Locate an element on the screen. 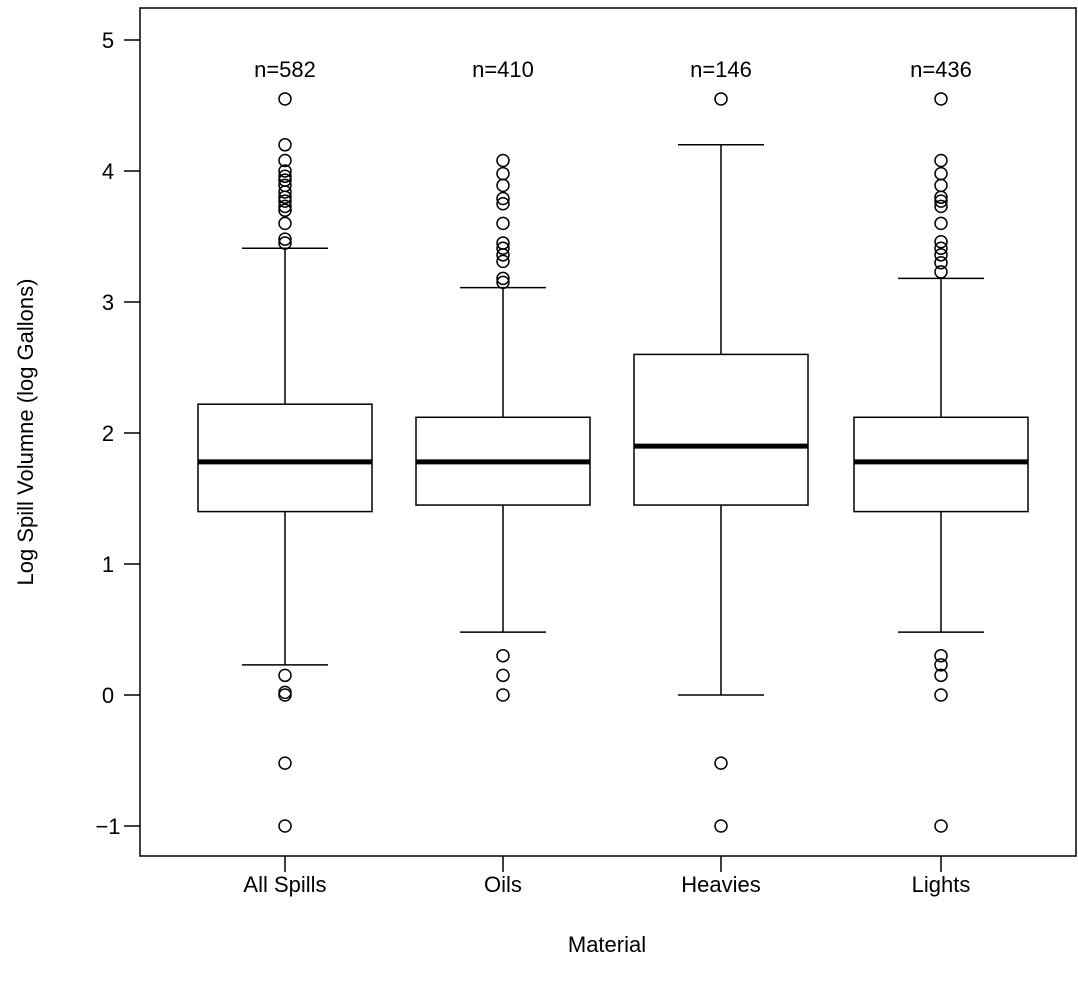 The image size is (1078, 989). count-label: n=436 is located at coordinates (941, 69).